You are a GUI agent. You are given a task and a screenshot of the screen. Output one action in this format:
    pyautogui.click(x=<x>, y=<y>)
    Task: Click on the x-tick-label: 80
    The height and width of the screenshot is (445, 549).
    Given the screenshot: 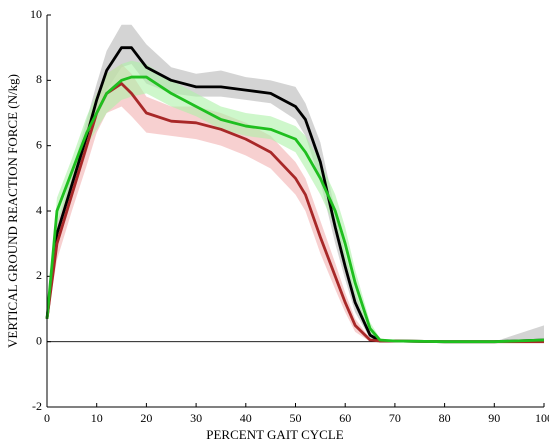 What is the action you would take?
    pyautogui.click(x=445, y=418)
    